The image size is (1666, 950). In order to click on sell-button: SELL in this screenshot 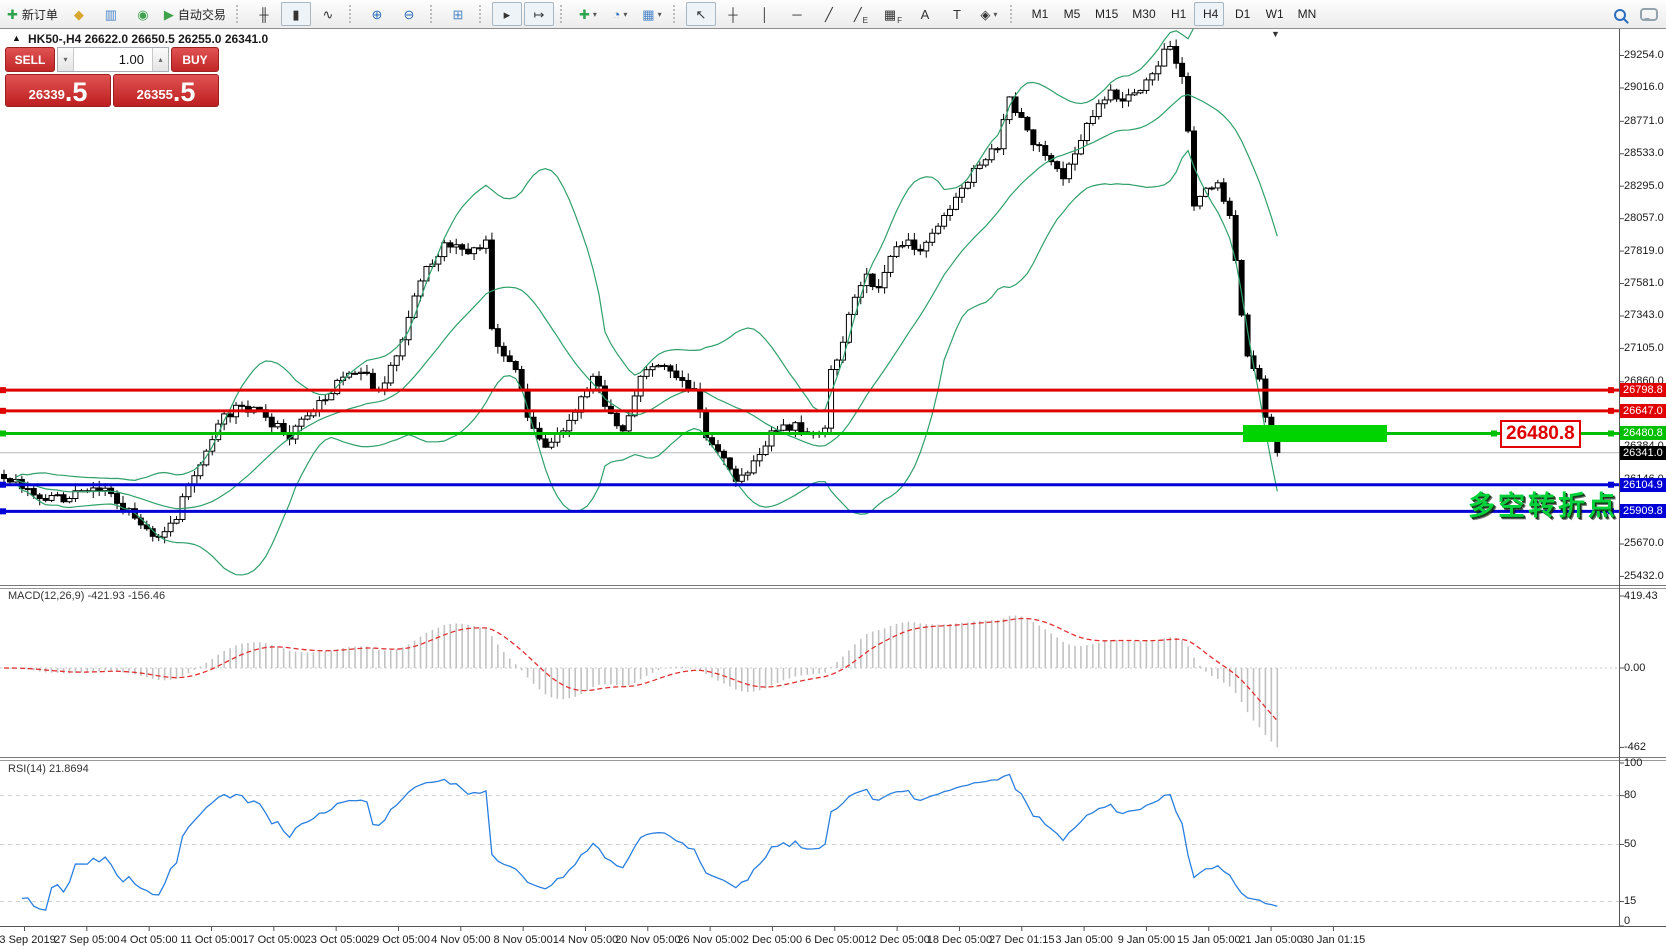, I will do `click(30, 59)`.